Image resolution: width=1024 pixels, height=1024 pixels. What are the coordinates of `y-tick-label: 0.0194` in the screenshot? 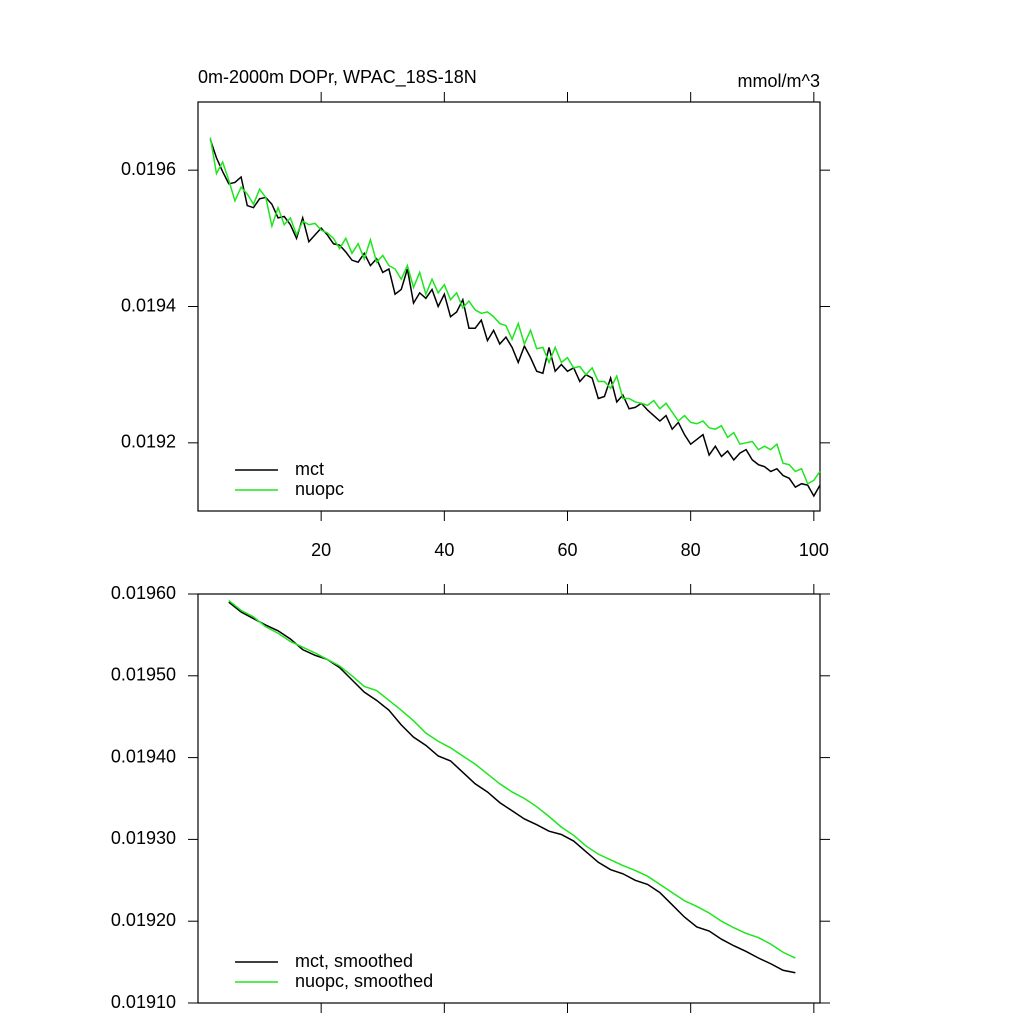 It's located at (148, 305).